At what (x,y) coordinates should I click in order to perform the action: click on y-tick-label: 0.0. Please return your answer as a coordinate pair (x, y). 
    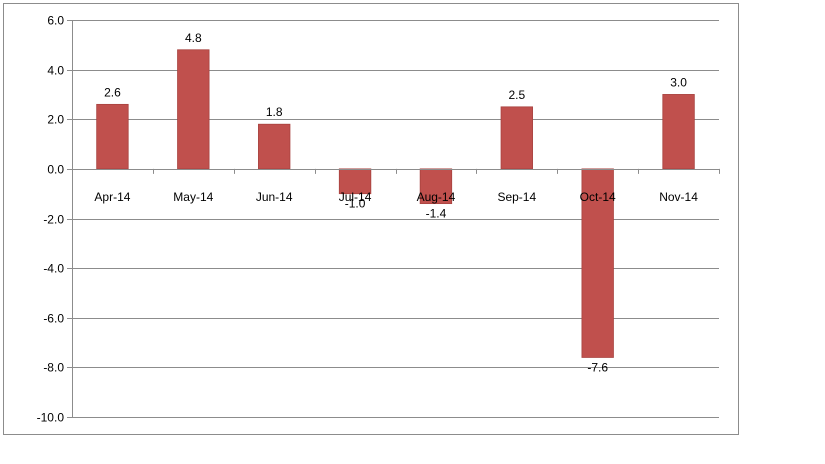
    Looking at the image, I should click on (55, 170).